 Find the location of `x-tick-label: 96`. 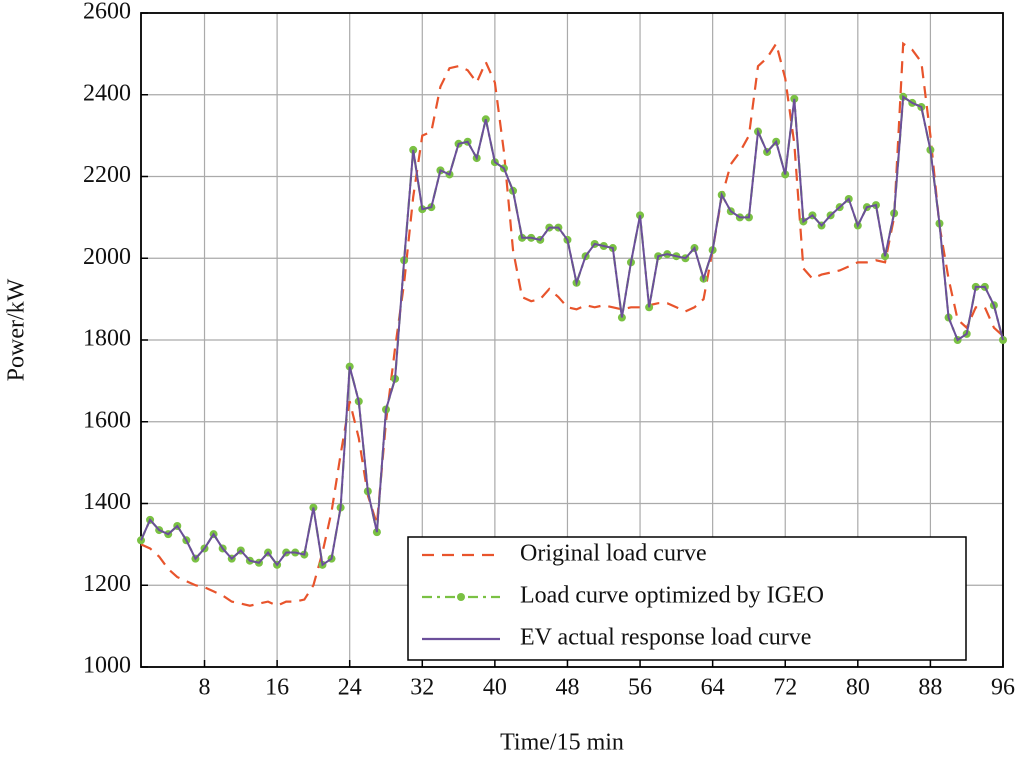

x-tick-label: 96 is located at coordinates (1003, 688).